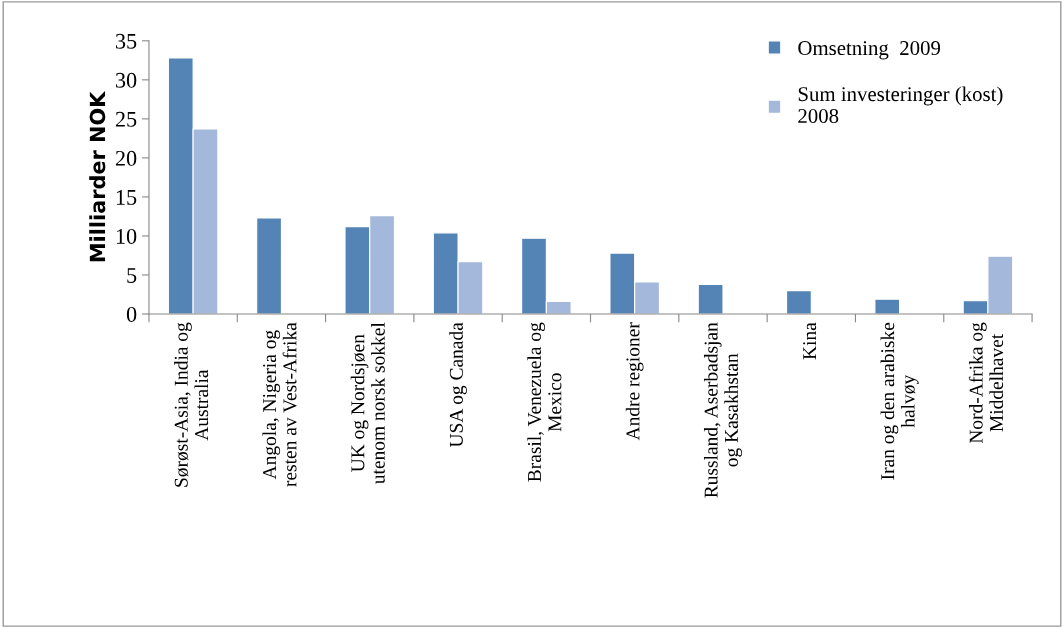 The image size is (1064, 628). Describe the element at coordinates (869, 50) in the screenshot. I see `legend-label: Omsetning 2009` at that location.